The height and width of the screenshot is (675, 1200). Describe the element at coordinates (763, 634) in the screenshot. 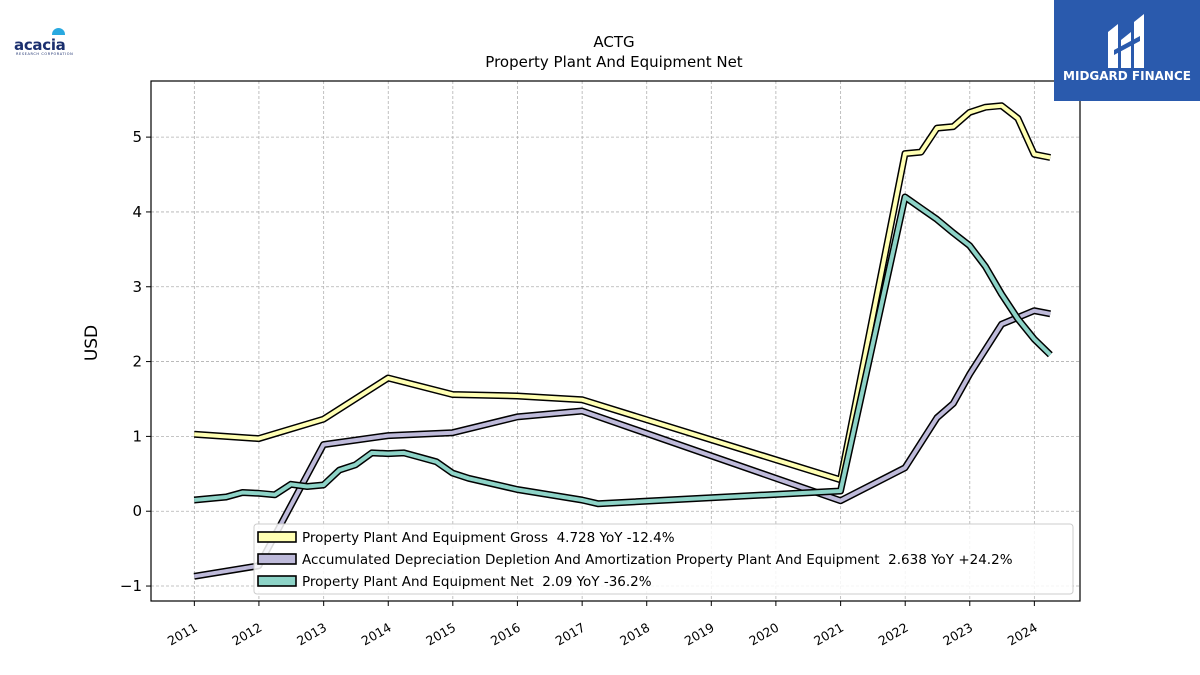

I see `x-tick-label: 2020` at that location.